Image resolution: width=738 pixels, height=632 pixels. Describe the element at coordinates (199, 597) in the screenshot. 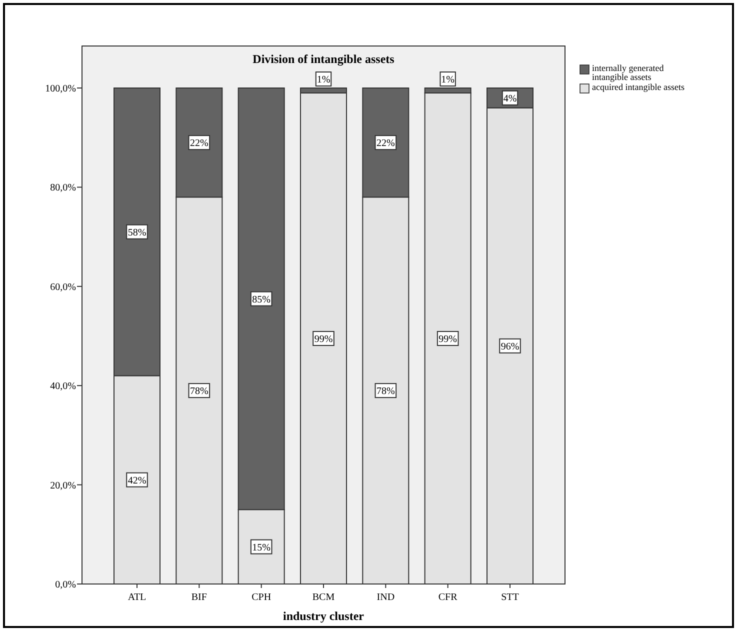

I see `x-tick-label: BIF` at that location.